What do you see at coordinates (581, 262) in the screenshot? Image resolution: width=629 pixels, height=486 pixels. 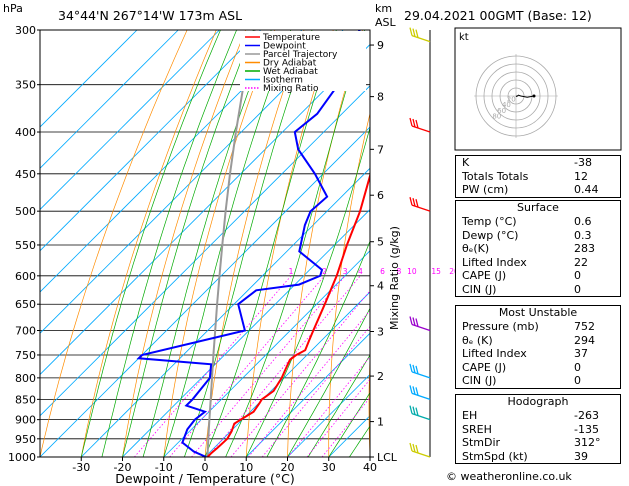 I see `row-value: 22` at bounding box center [581, 262].